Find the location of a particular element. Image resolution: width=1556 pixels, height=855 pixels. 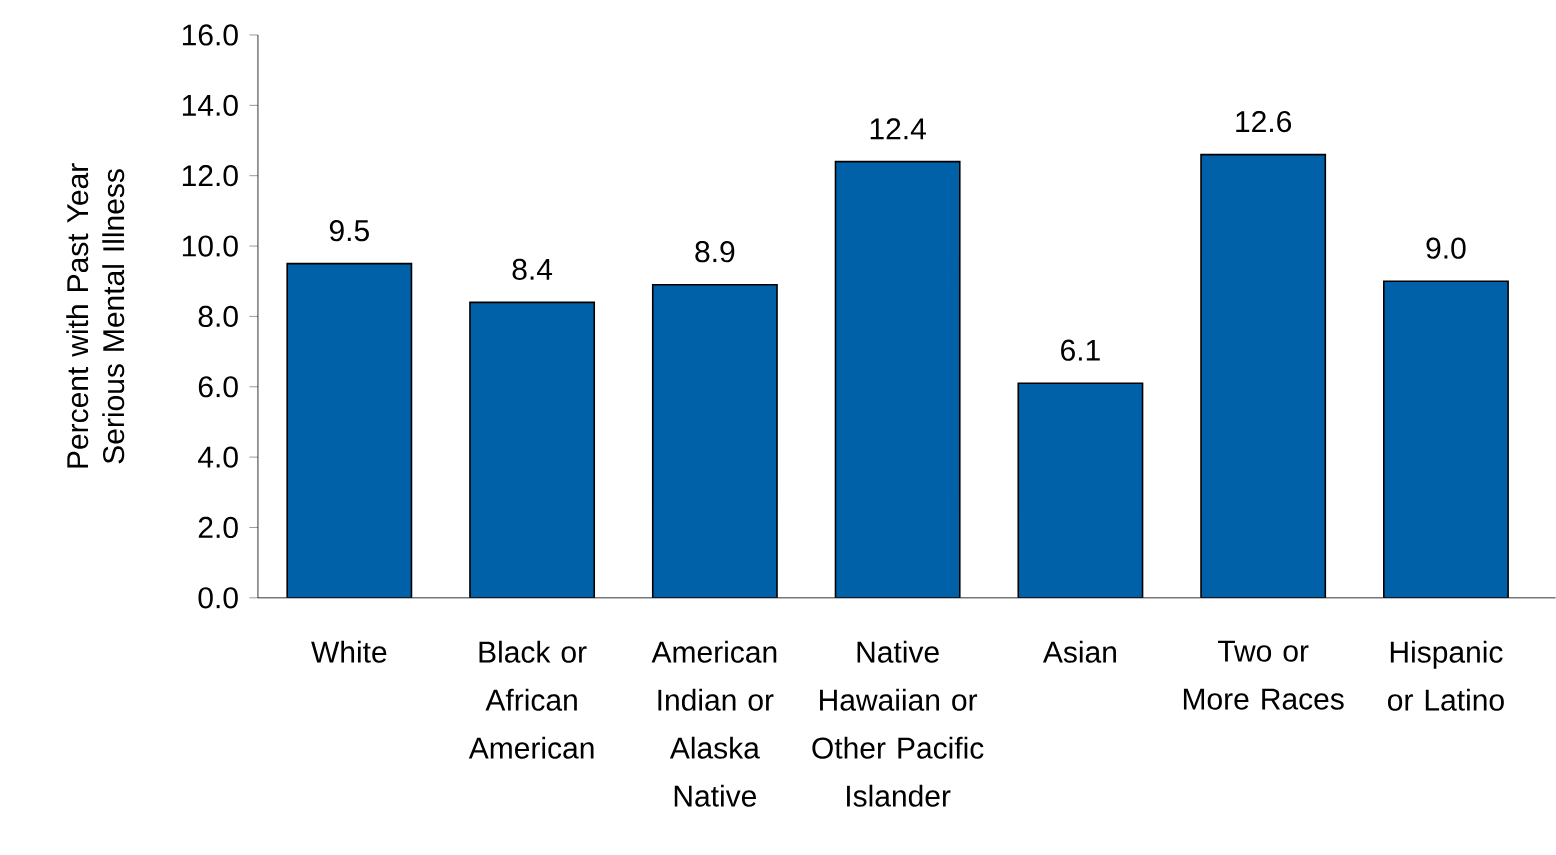

y-tick-label: 2.0 is located at coordinates (218, 527).